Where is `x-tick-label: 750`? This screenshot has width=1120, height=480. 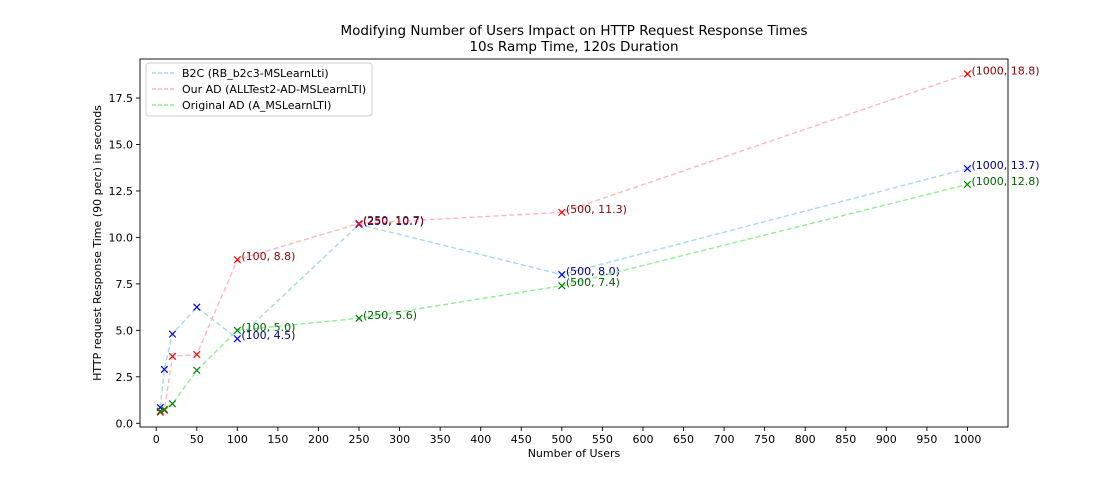
x-tick-label: 750 is located at coordinates (764, 439).